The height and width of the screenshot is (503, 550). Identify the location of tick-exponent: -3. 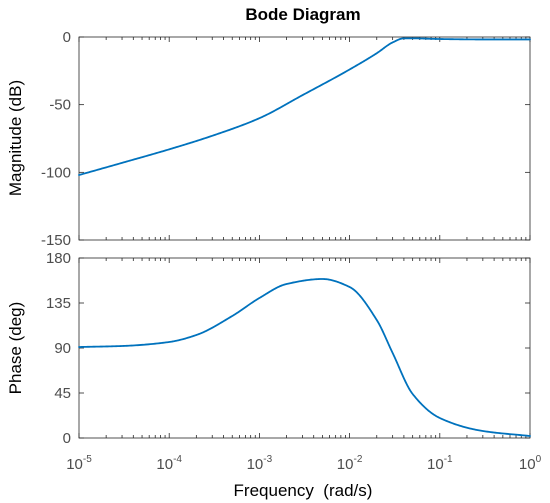
(267, 459).